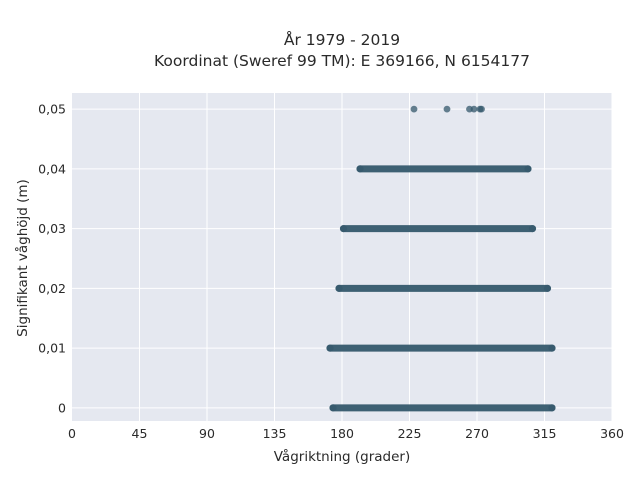  What do you see at coordinates (140, 433) in the screenshot?
I see `x-tick-label: 45` at bounding box center [140, 433].